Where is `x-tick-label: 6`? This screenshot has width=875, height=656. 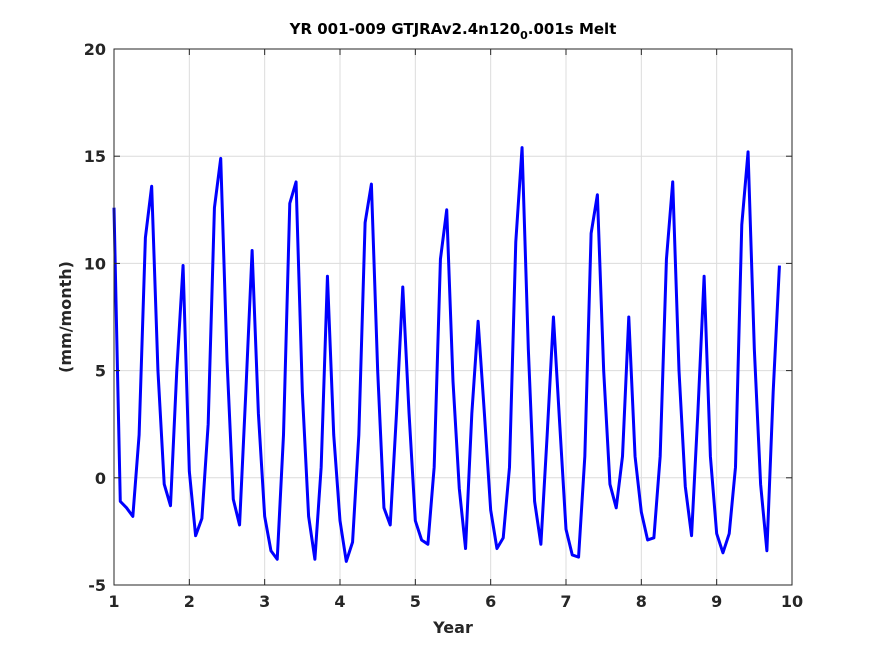 x-tick-label: 6 is located at coordinates (490, 601).